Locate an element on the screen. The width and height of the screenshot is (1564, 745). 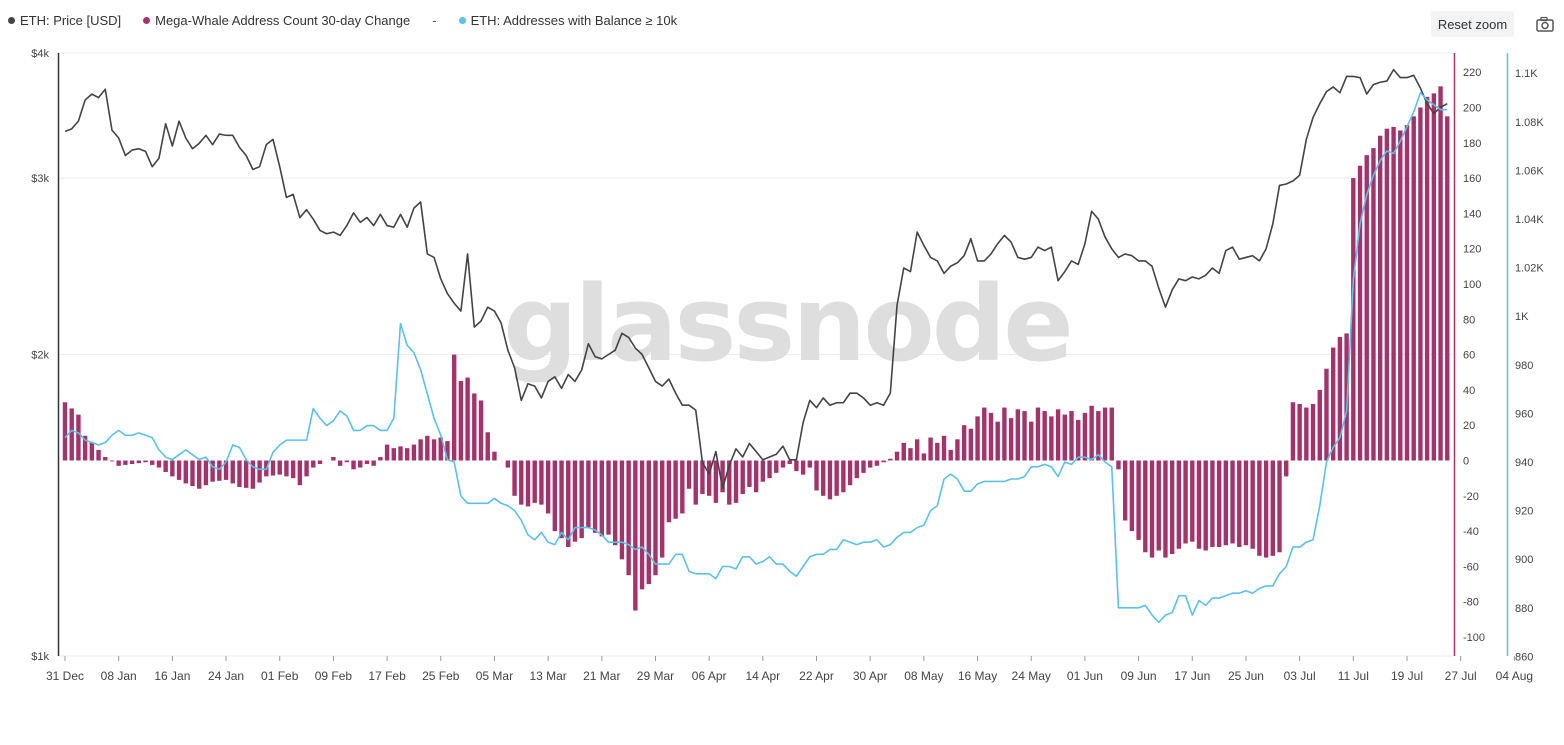
left-axis-tick-label: $3k is located at coordinates (40, 179).